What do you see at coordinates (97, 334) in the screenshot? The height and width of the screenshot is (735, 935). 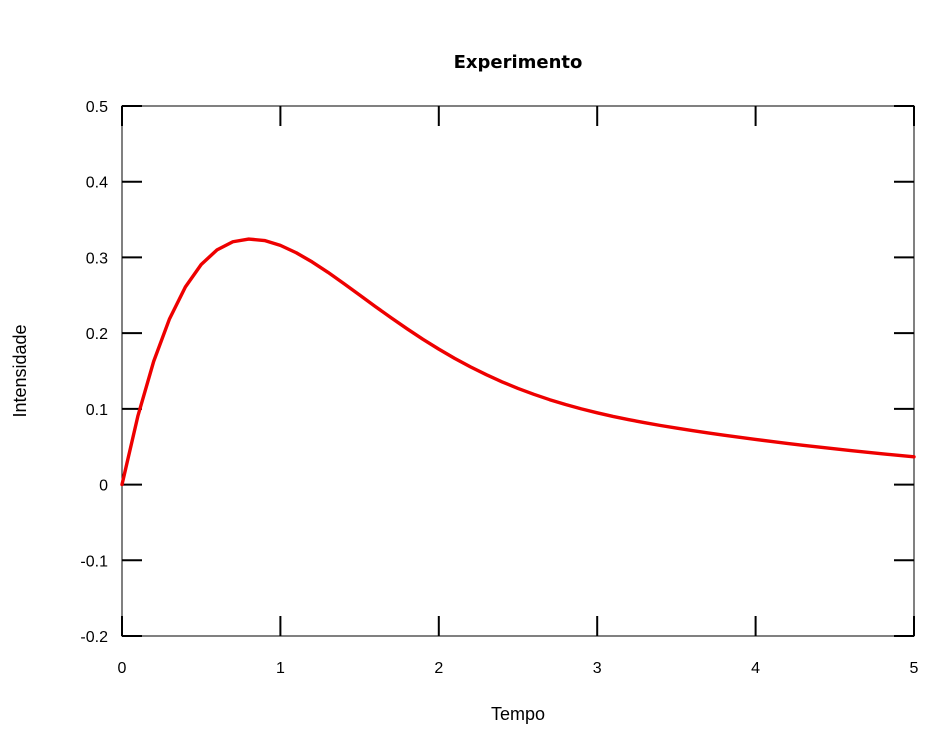 I see `y-tick-label: 0.2` at bounding box center [97, 334].